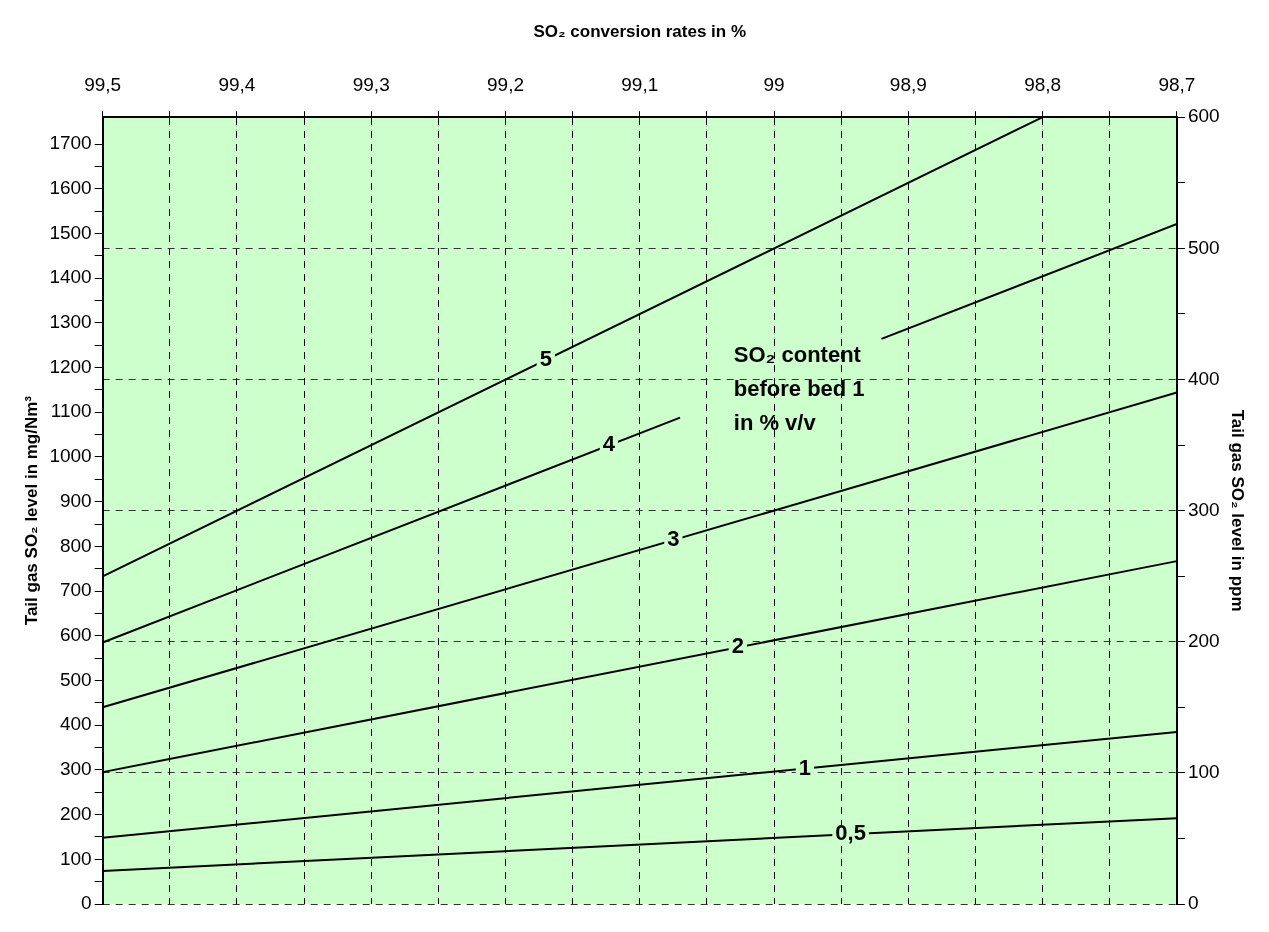  I want to click on series-label: 5, so click(545, 358).